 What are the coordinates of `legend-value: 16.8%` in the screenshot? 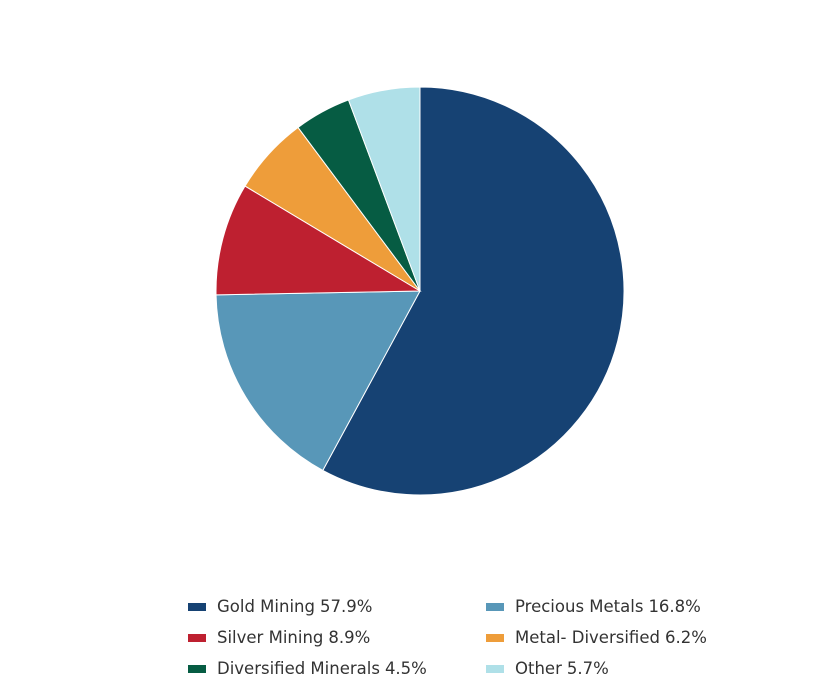 It's located at (674, 606).